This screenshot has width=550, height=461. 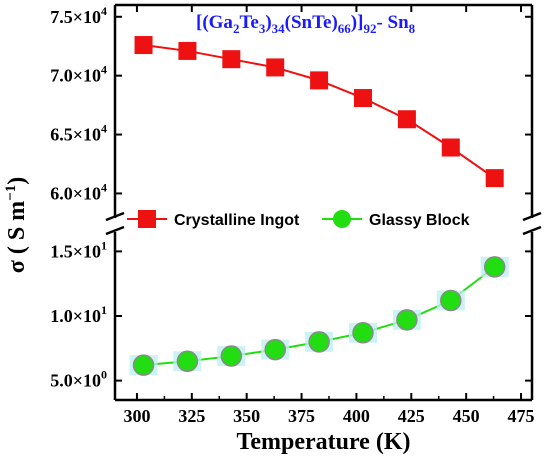 What do you see at coordinates (411, 416) in the screenshot?
I see `x-tick-label: 425` at bounding box center [411, 416].